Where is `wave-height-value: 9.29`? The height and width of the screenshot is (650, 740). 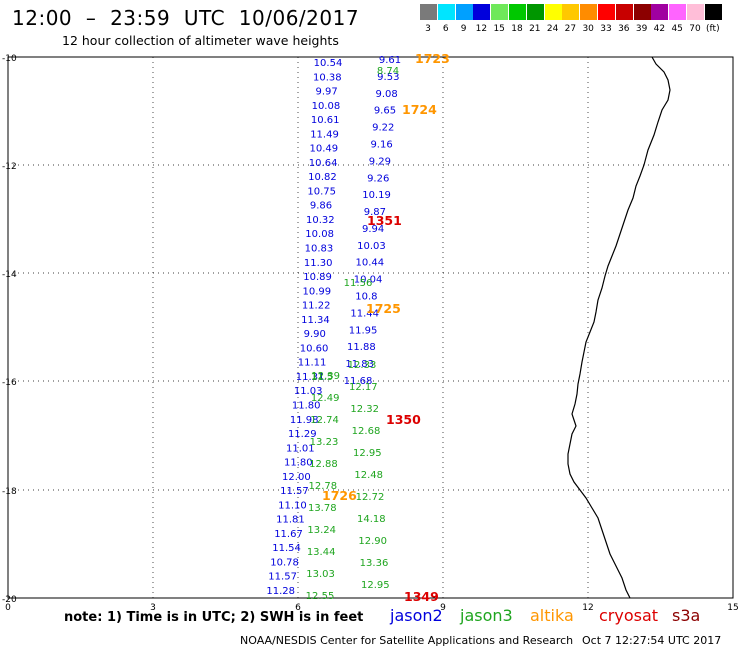
wave-height-value: 9.29 is located at coordinates (380, 161).